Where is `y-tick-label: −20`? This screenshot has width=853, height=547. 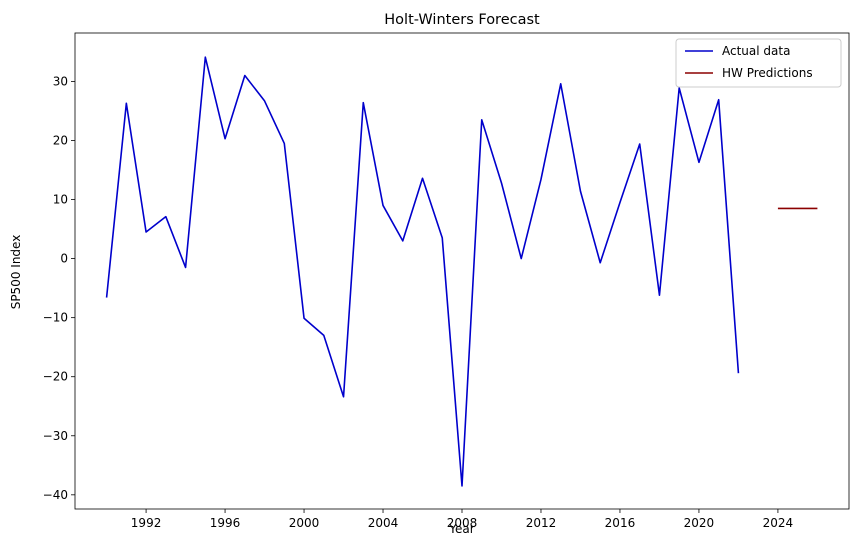
y-tick-label: −20 is located at coordinates (55, 377).